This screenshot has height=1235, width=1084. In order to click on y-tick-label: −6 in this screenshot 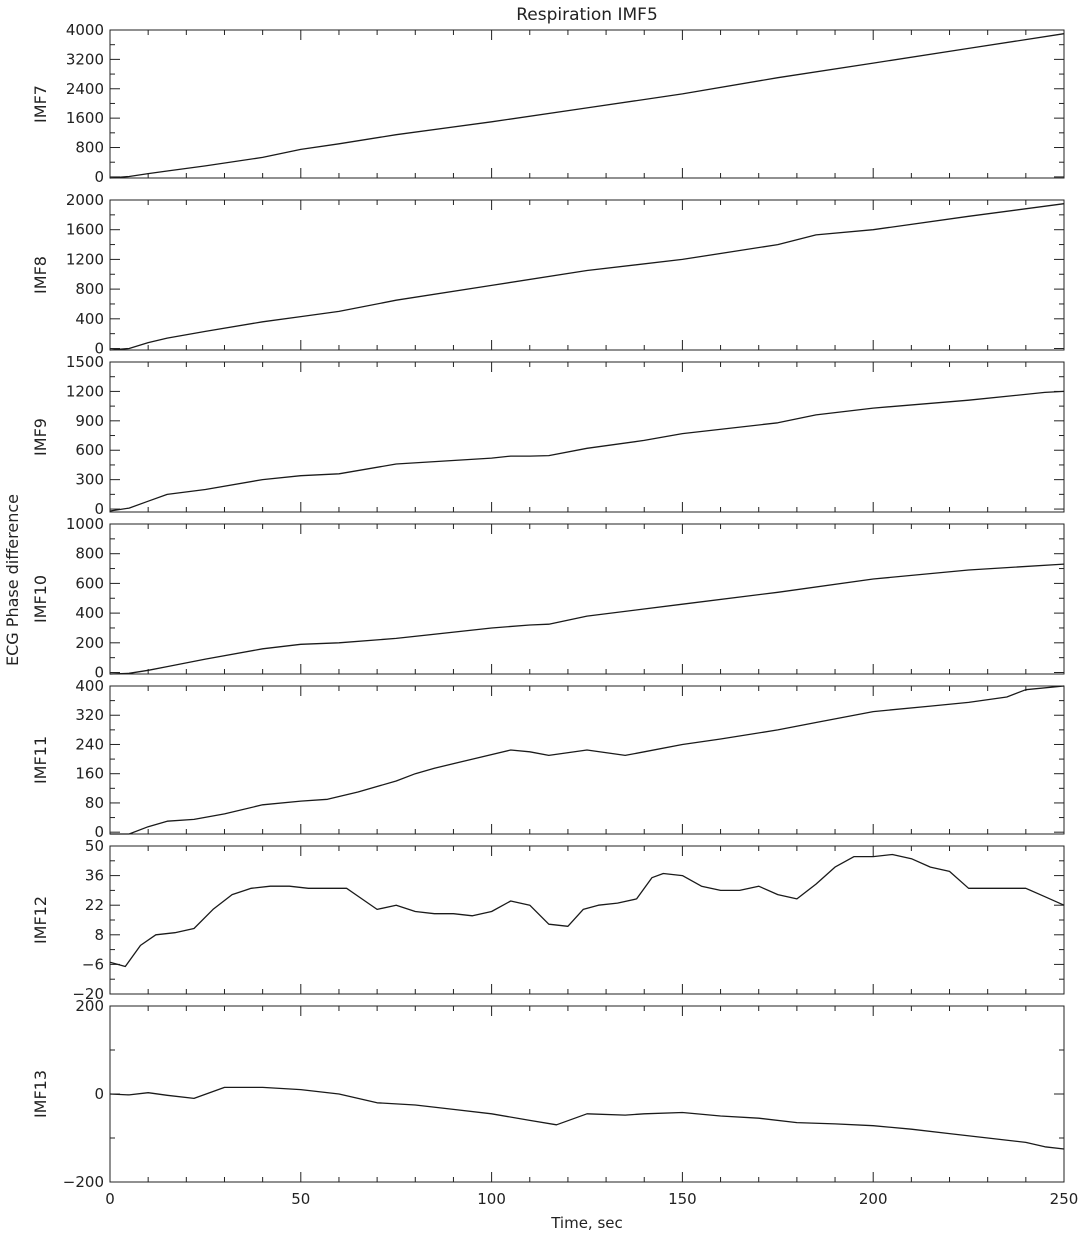, I will do `click(93, 964)`.